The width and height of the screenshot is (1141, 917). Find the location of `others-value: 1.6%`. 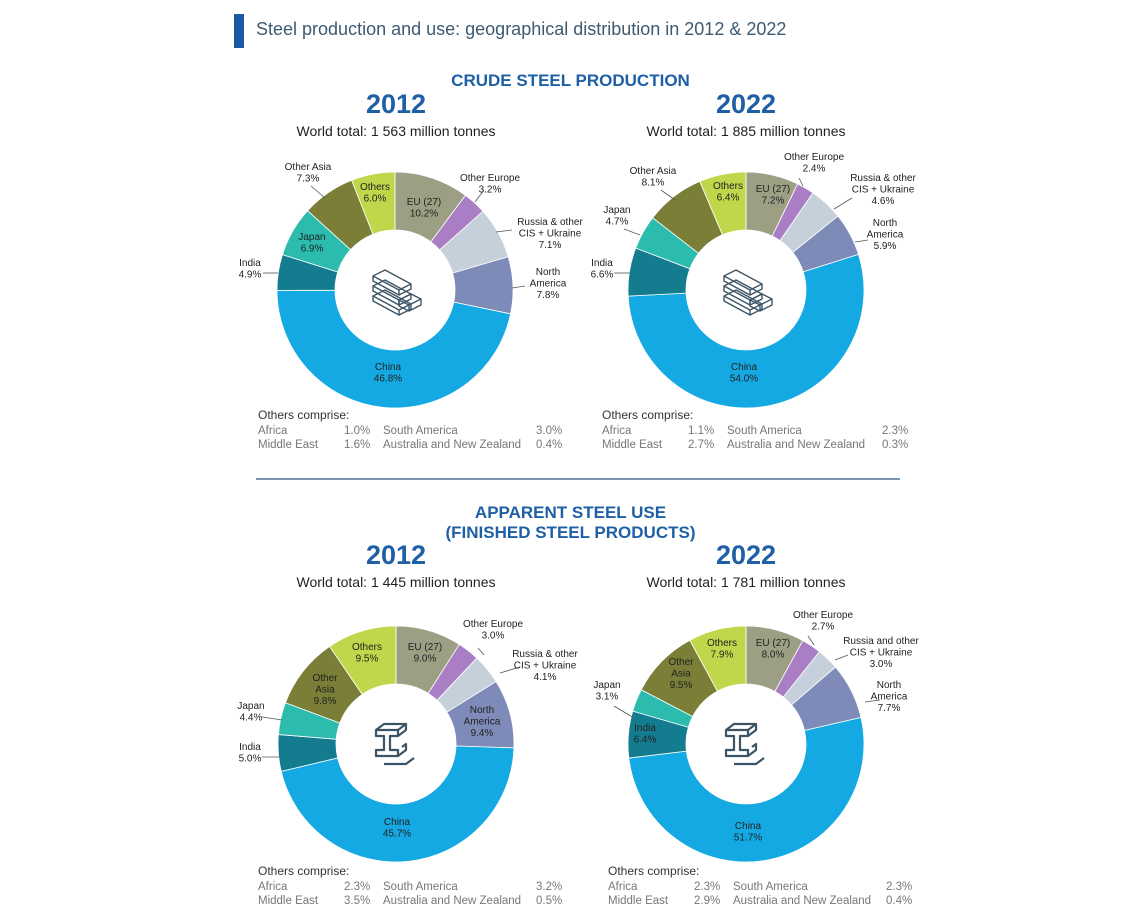

others-value: 1.6% is located at coordinates (357, 445).